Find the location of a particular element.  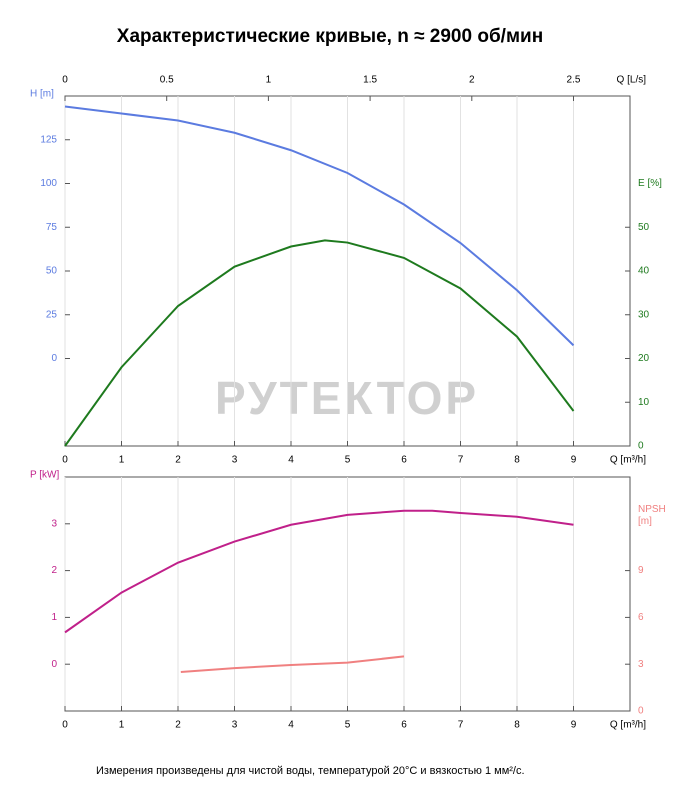

y2-tick-label: 40 is located at coordinates (644, 271).